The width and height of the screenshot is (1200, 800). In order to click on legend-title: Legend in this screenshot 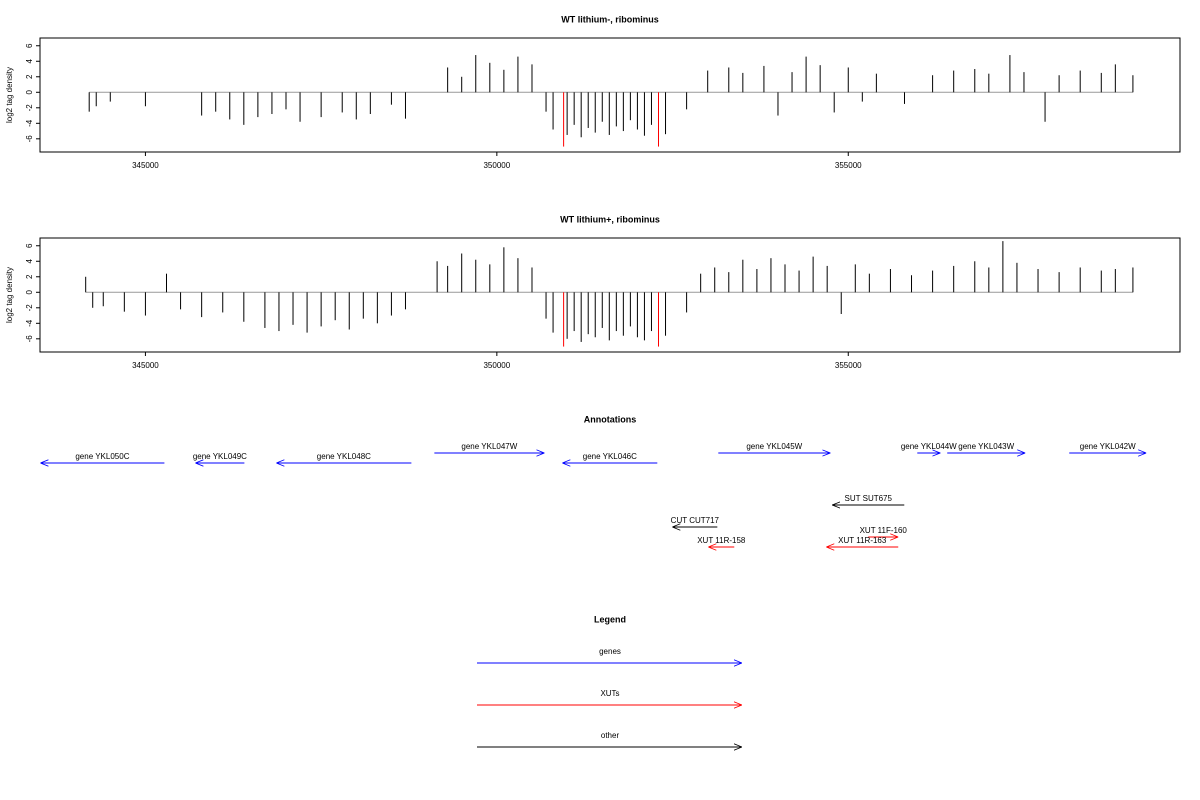, I will do `click(610, 619)`.